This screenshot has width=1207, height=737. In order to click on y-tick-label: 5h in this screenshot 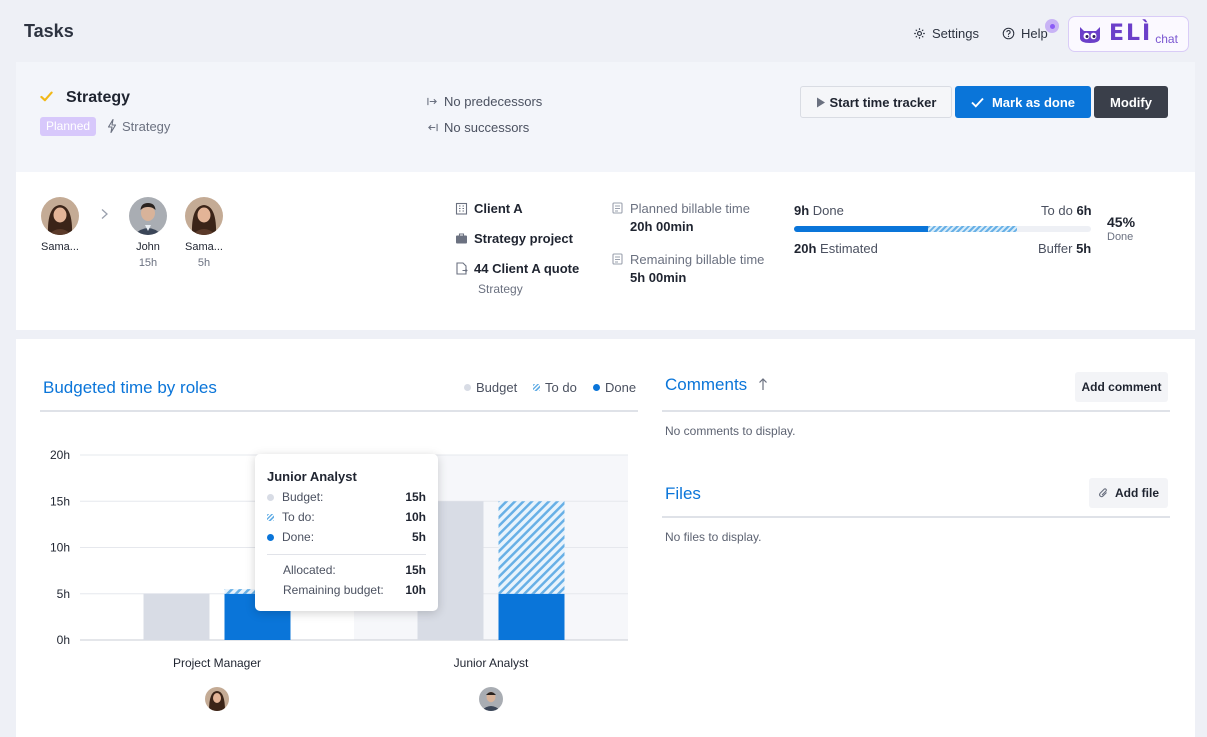, I will do `click(63, 594)`.